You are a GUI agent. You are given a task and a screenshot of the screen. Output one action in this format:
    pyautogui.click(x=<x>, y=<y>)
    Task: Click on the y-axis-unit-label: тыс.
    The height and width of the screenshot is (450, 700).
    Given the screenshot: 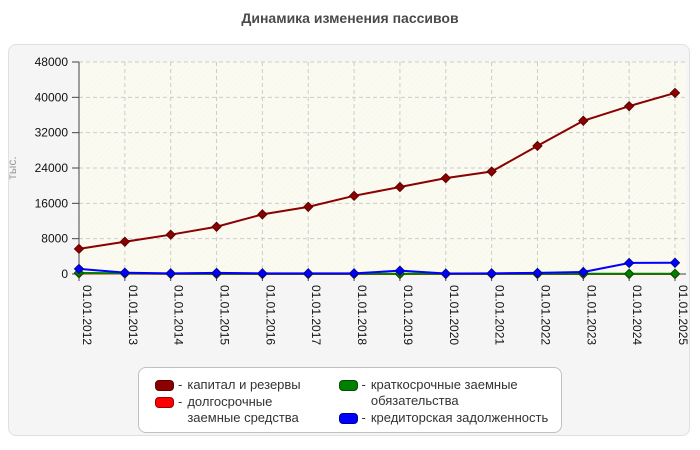 What is the action you would take?
    pyautogui.click(x=12, y=167)
    